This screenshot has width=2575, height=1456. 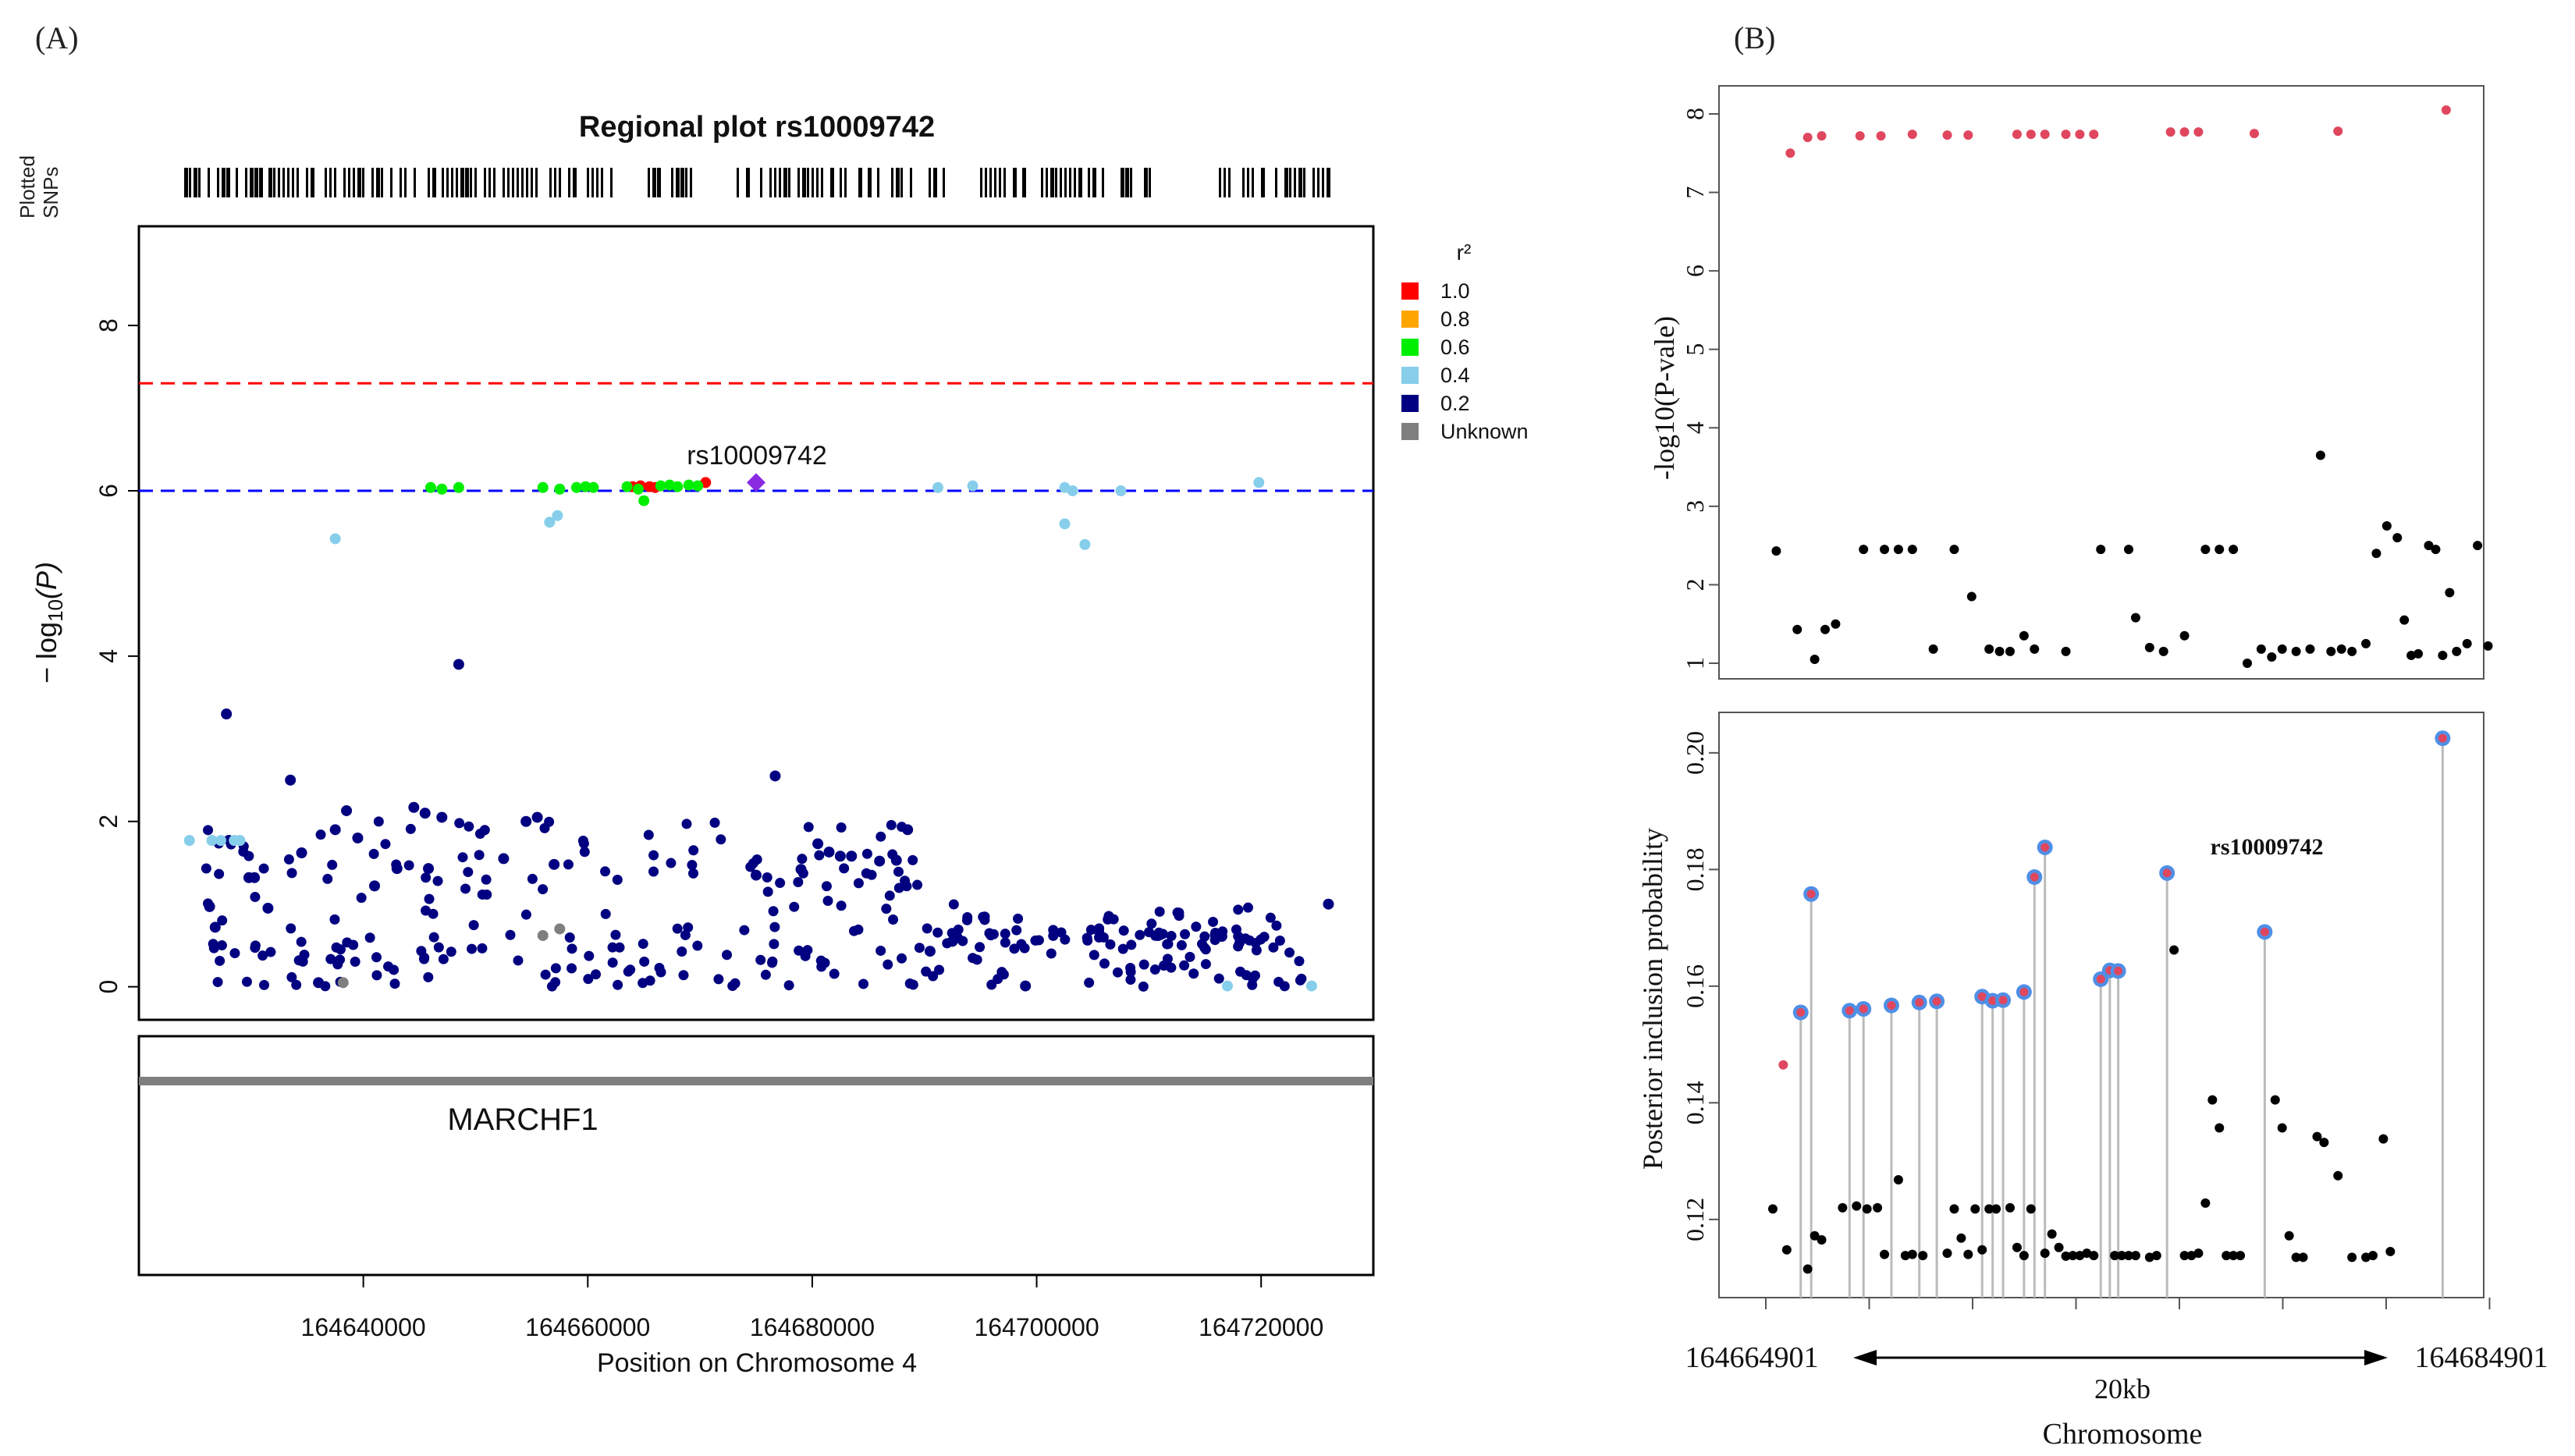 I want to click on y-tick-label: 0.18, so click(x=1695, y=869).